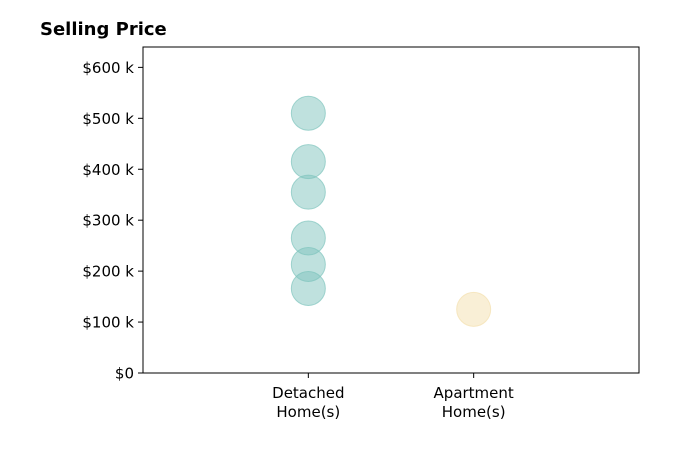 The image size is (679, 462). What do you see at coordinates (108, 119) in the screenshot?
I see `y-tick-label: $500 k` at bounding box center [108, 119].